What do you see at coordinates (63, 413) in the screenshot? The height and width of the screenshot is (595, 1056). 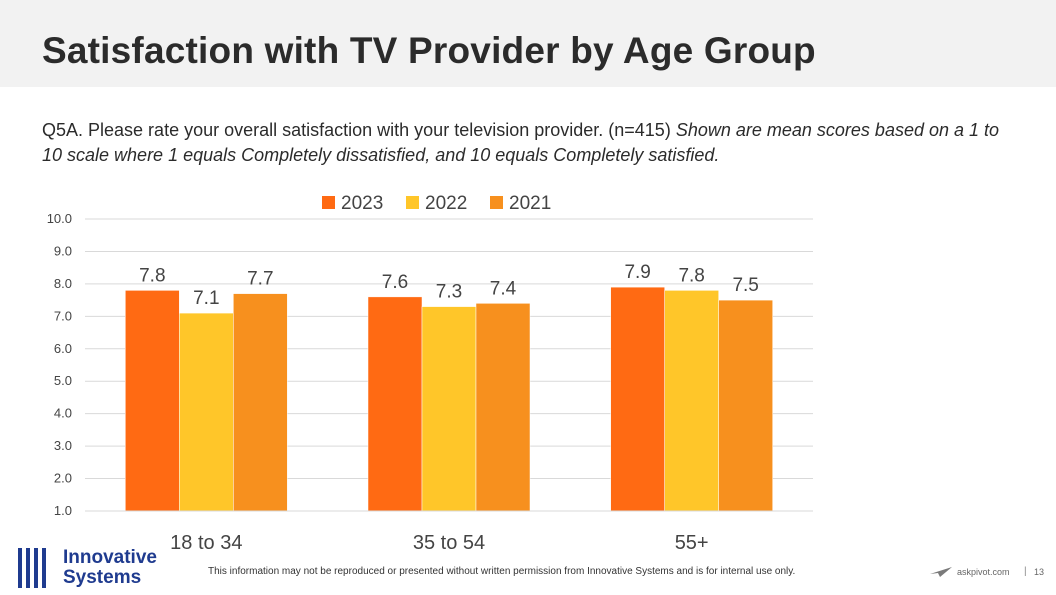 I see `y-tick-label: 4.0` at bounding box center [63, 413].